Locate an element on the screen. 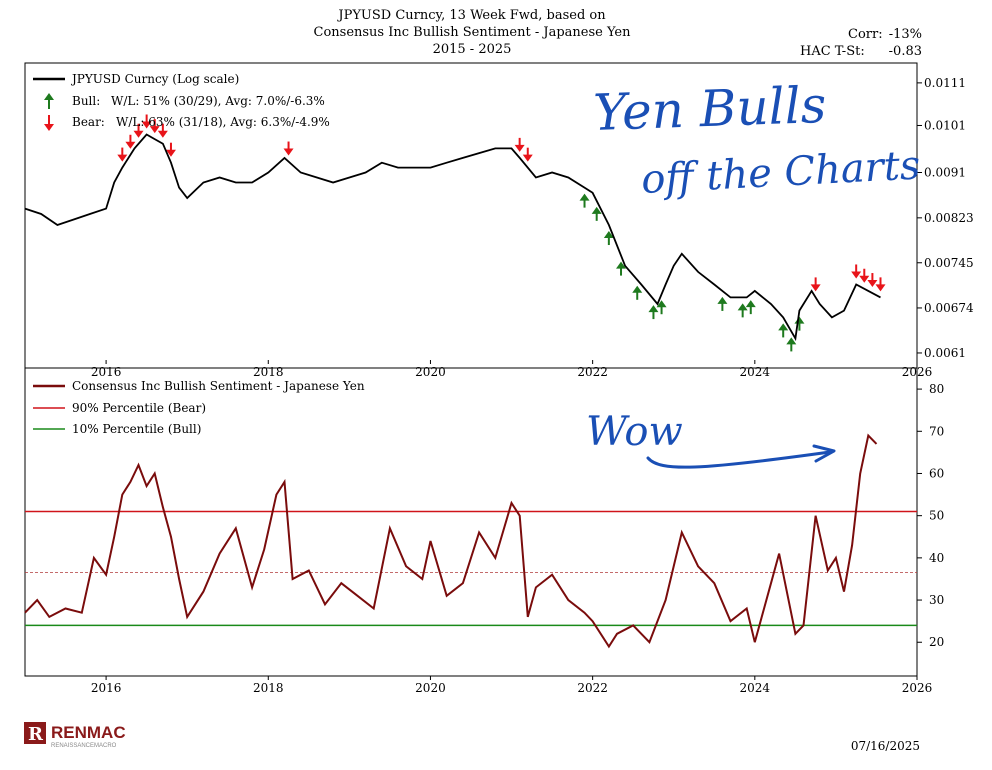 This screenshot has width=992, height=770. y-tick-label: 0.00745 is located at coordinates (949, 263).